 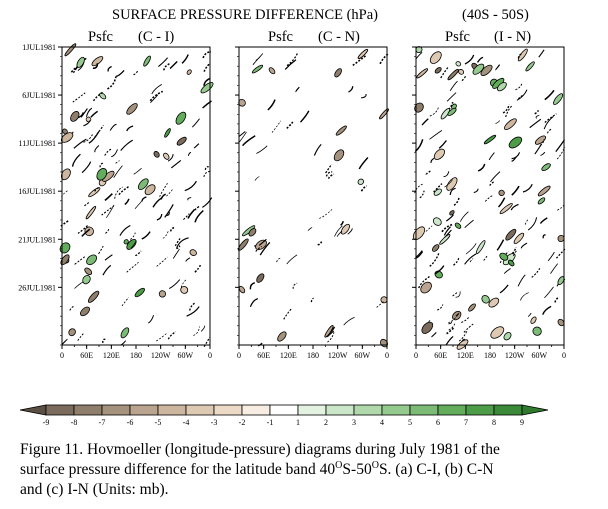 What do you see at coordinates (382, 422) in the screenshot?
I see `colorbar-label: 4` at bounding box center [382, 422].